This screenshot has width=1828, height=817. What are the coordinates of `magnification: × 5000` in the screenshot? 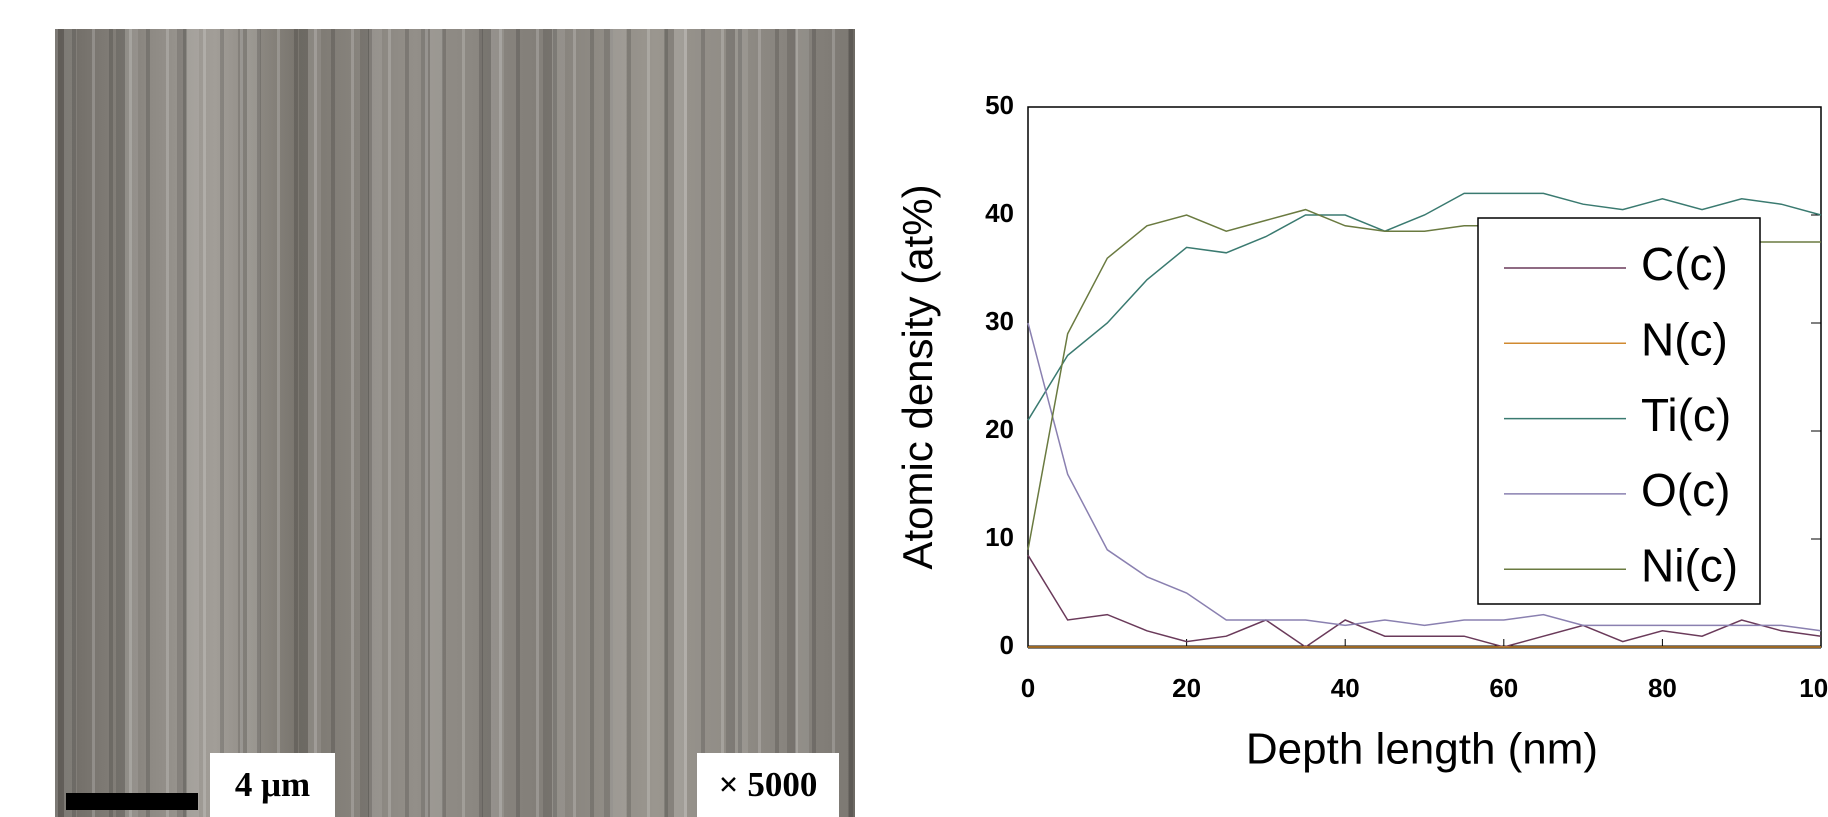 It's located at (768, 785).